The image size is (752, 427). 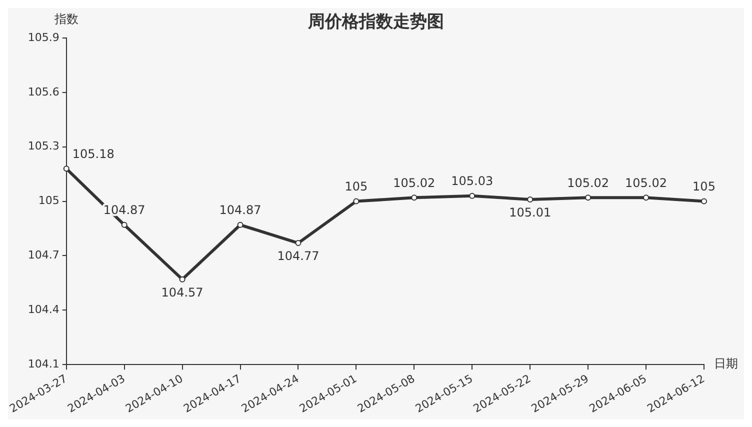 I want to click on y-axis-title: 指数, so click(x=65, y=19).